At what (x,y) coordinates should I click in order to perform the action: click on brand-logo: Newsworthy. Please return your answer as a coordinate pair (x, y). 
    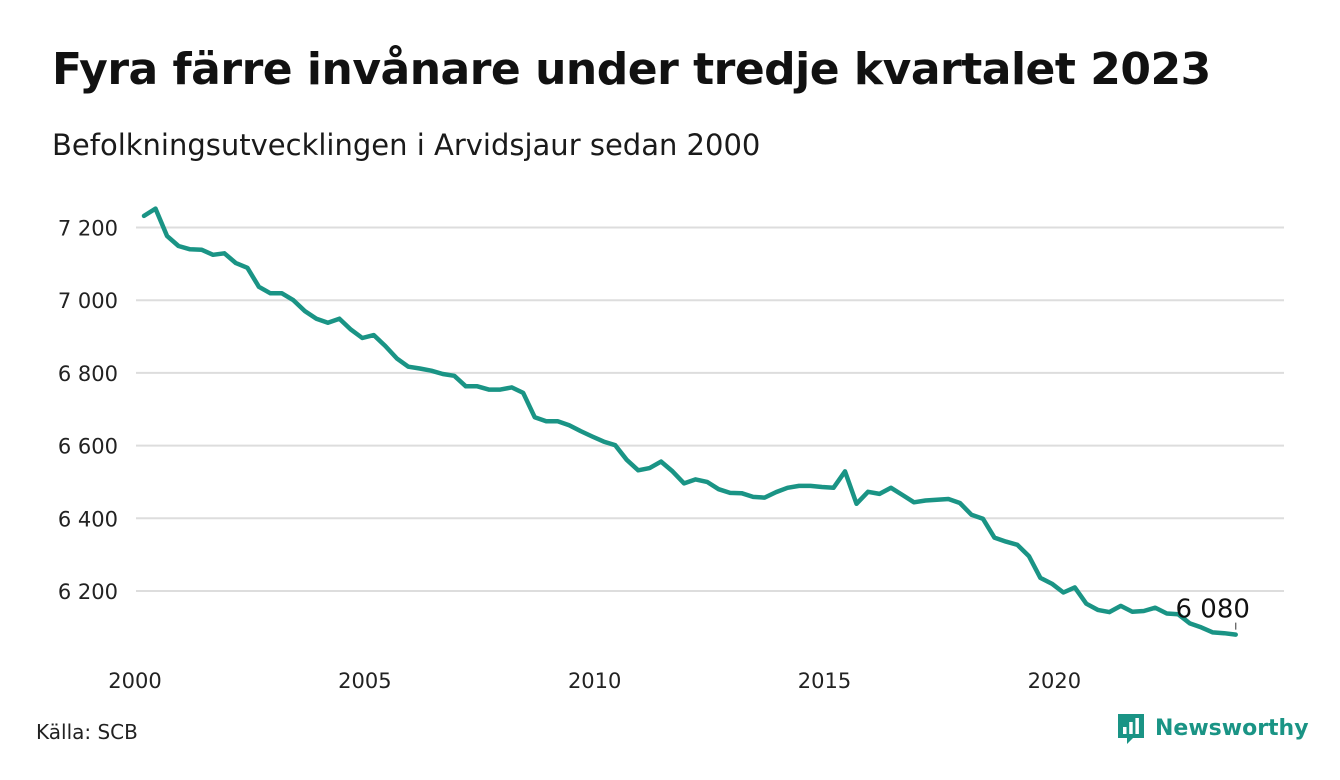
    Looking at the image, I should click on (1212, 729).